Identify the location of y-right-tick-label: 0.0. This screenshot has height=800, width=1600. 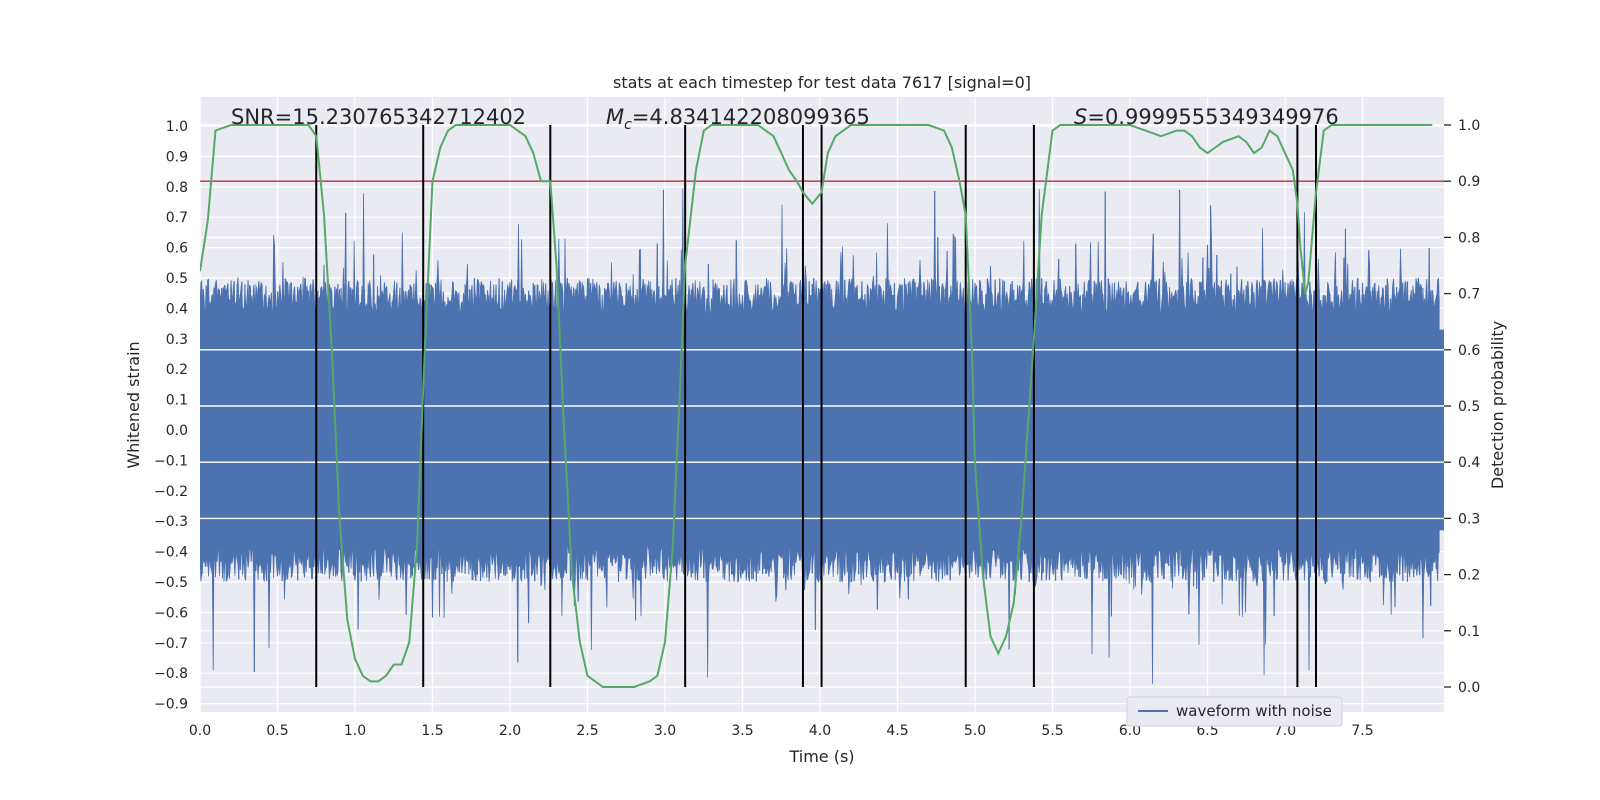
(1469, 688).